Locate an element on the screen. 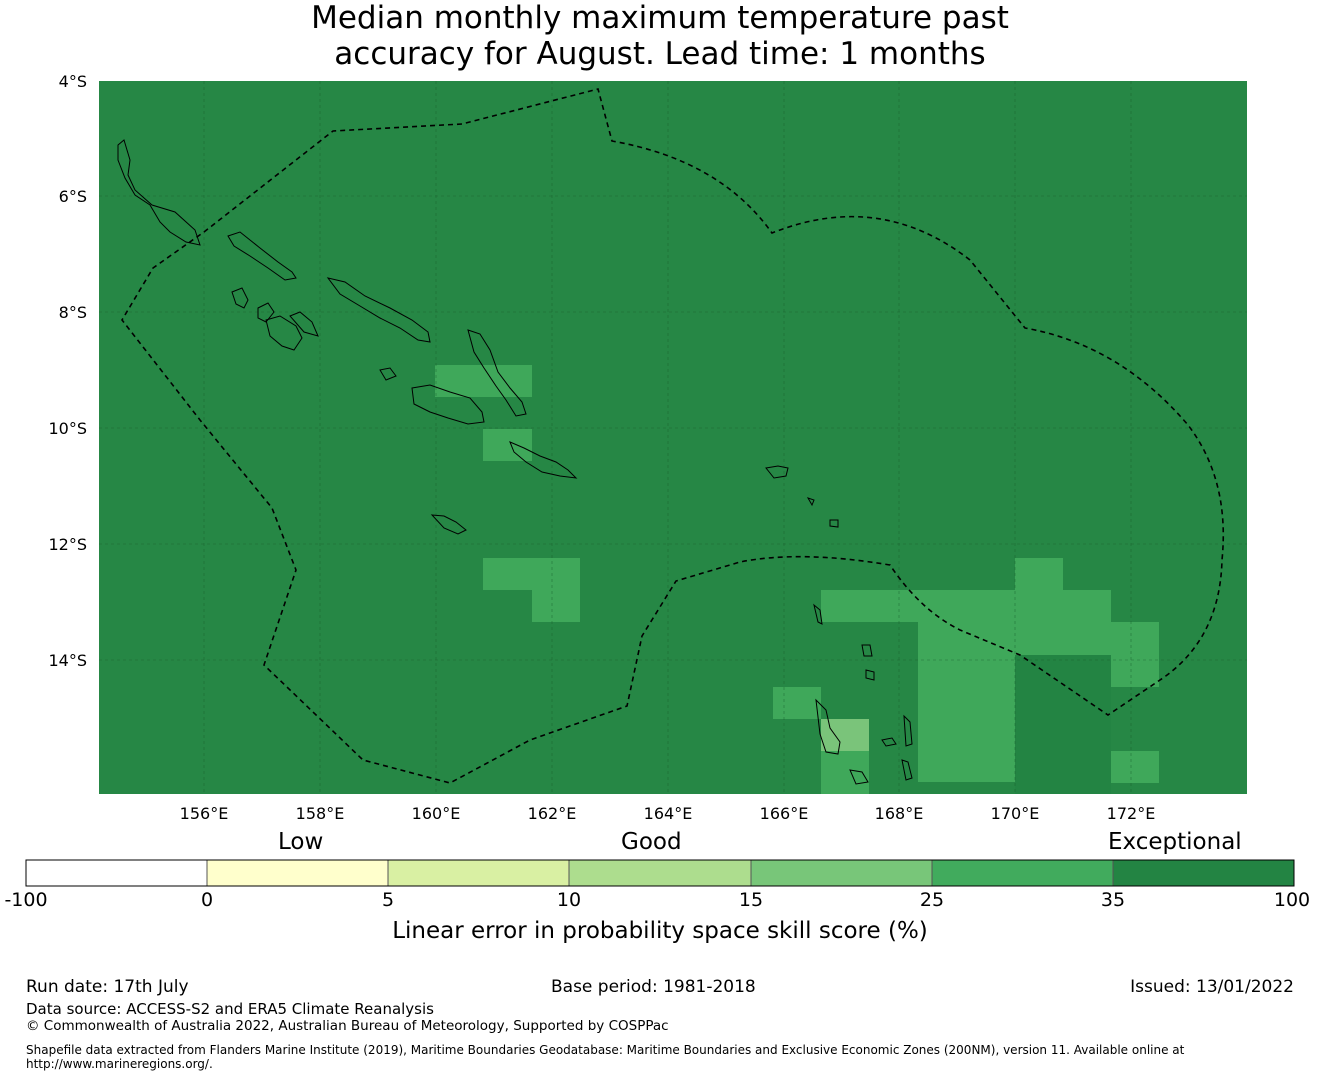  colorbar-tick: 0 is located at coordinates (207, 900).